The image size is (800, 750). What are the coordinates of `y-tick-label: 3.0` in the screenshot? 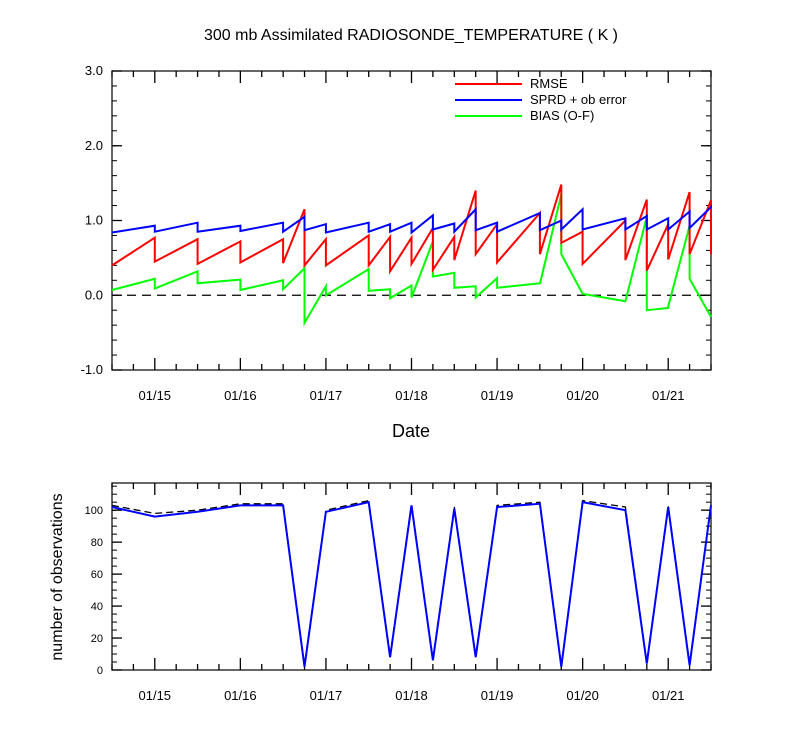 It's located at (94, 70).